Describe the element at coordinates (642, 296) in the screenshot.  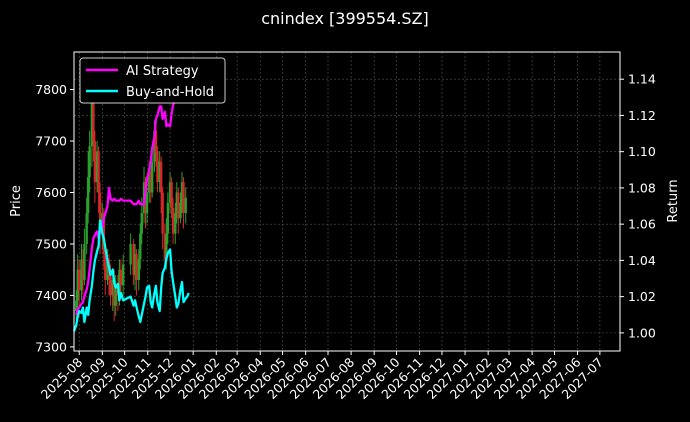
I see `y-right-tick-label: 1.02` at that location.